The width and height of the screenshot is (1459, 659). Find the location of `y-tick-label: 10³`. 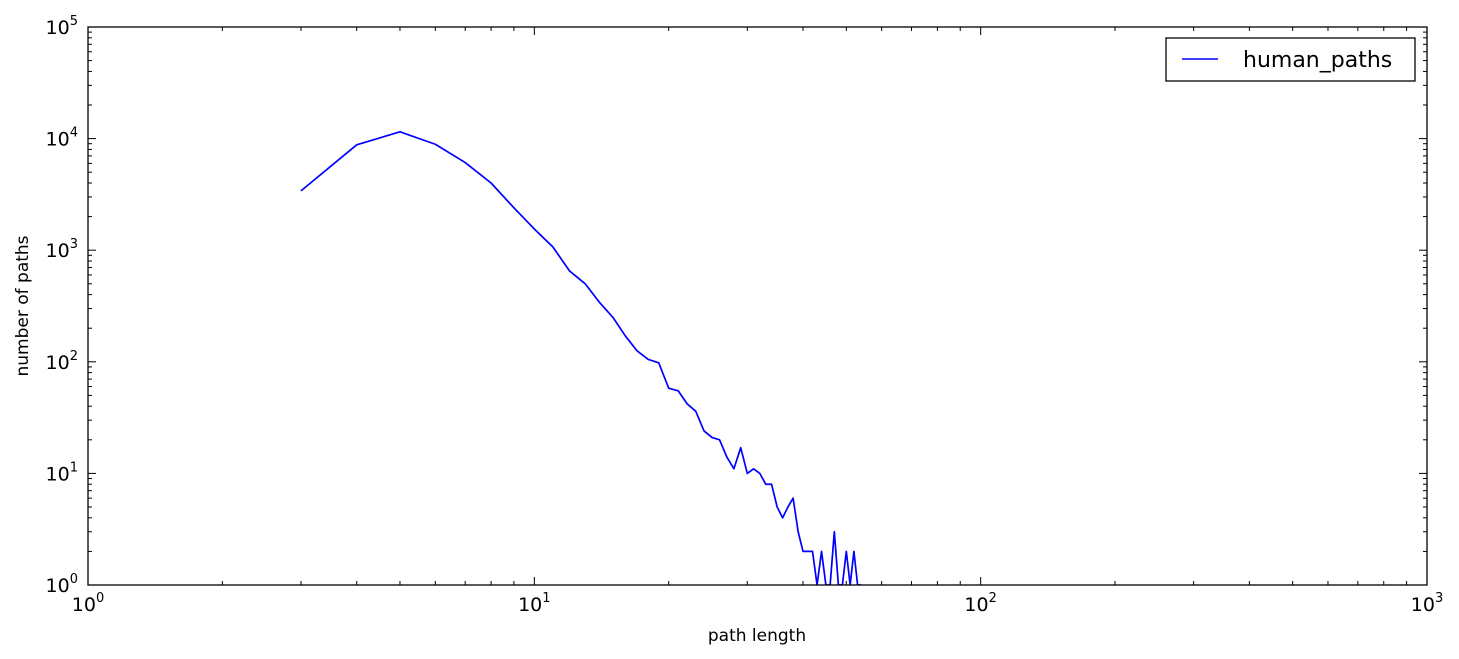

y-tick-label: 10³ is located at coordinates (62, 249).